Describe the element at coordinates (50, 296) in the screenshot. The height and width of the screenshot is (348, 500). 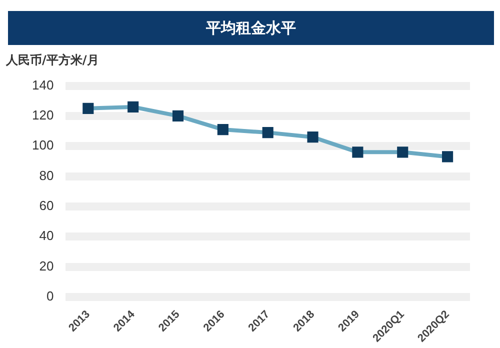
I see `y-tick-label: 0` at that location.